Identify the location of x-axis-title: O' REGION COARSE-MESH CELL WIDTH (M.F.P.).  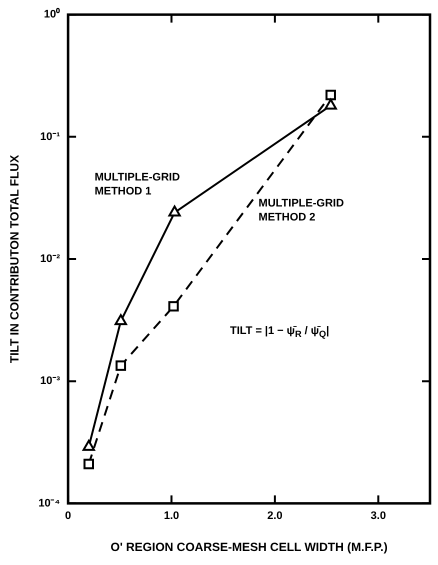
(249, 547).